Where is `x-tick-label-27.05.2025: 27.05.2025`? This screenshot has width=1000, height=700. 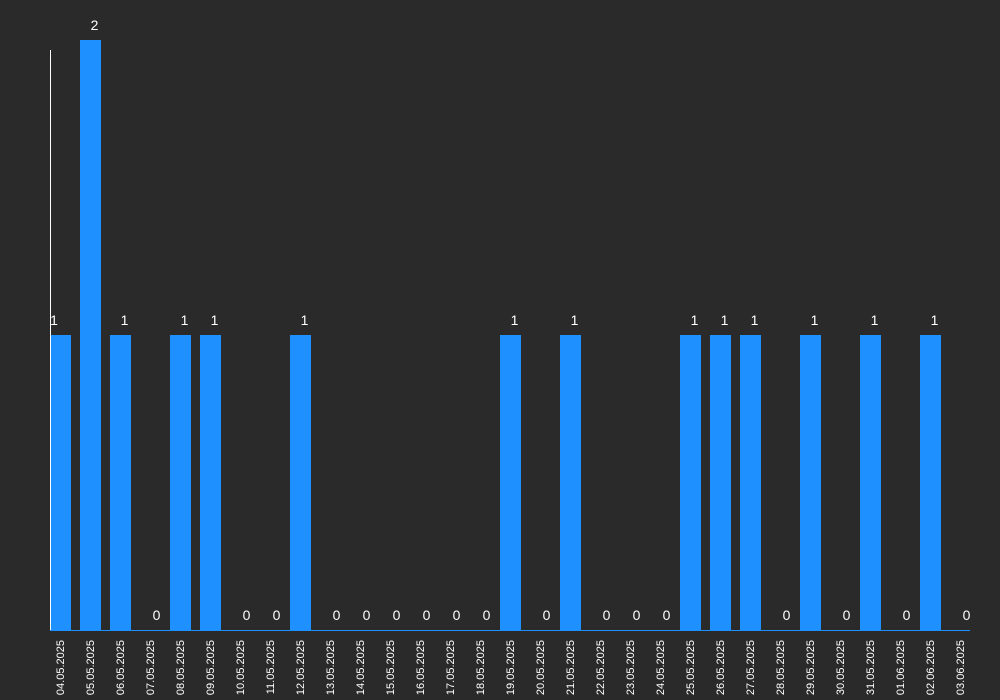 x-tick-label-27.05.2025: 27.05.2025 is located at coordinates (751, 667).